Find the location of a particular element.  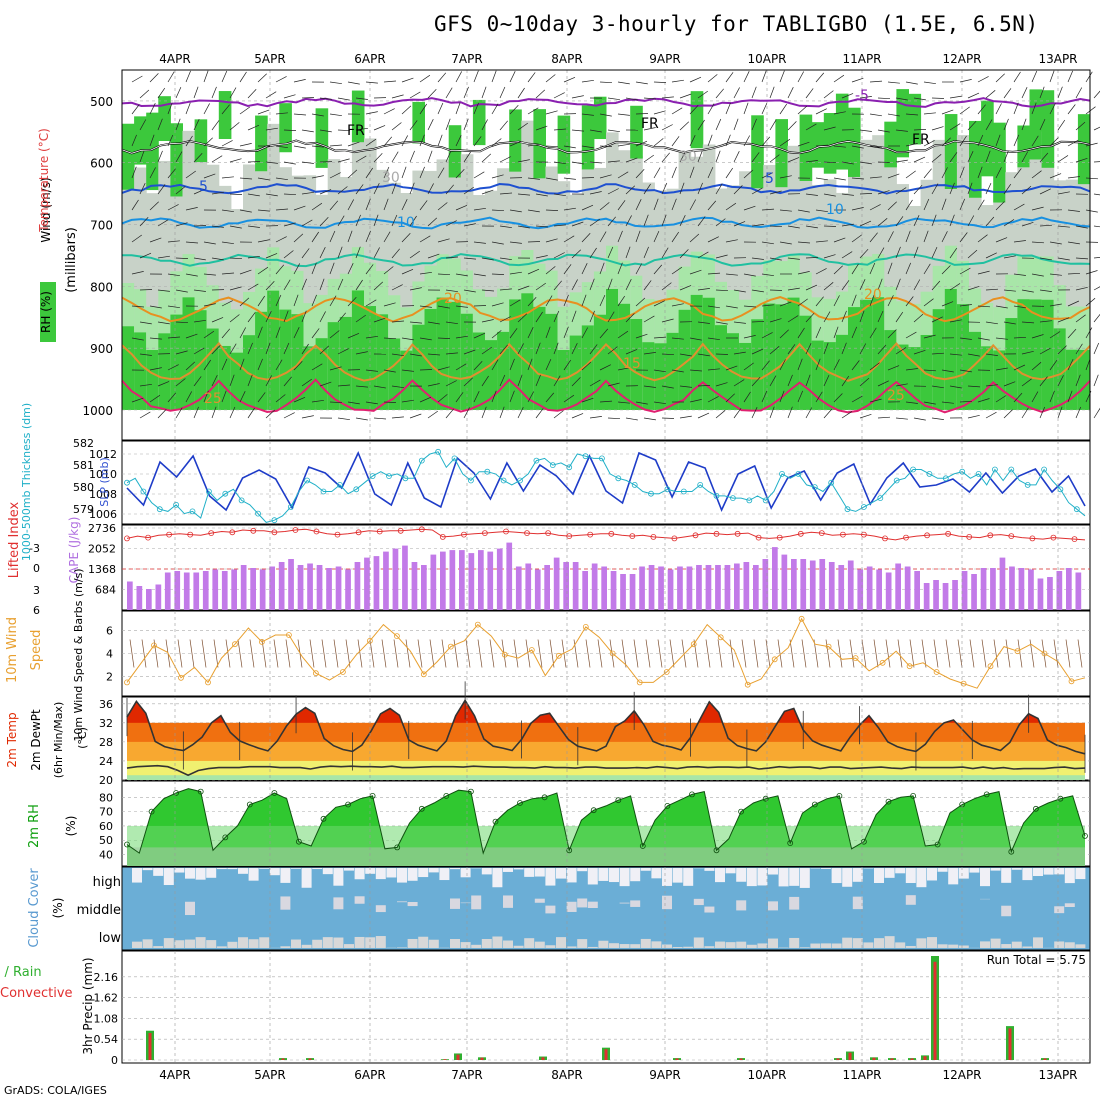

cloud-row-label: high is located at coordinates (107, 882).